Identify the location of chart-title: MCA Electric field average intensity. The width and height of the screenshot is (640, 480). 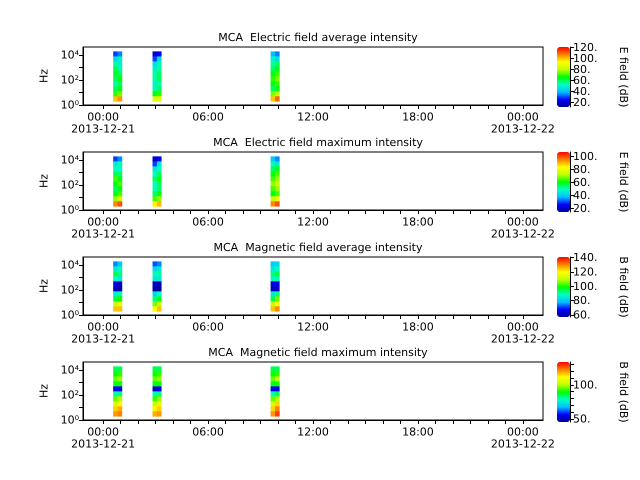
(318, 37).